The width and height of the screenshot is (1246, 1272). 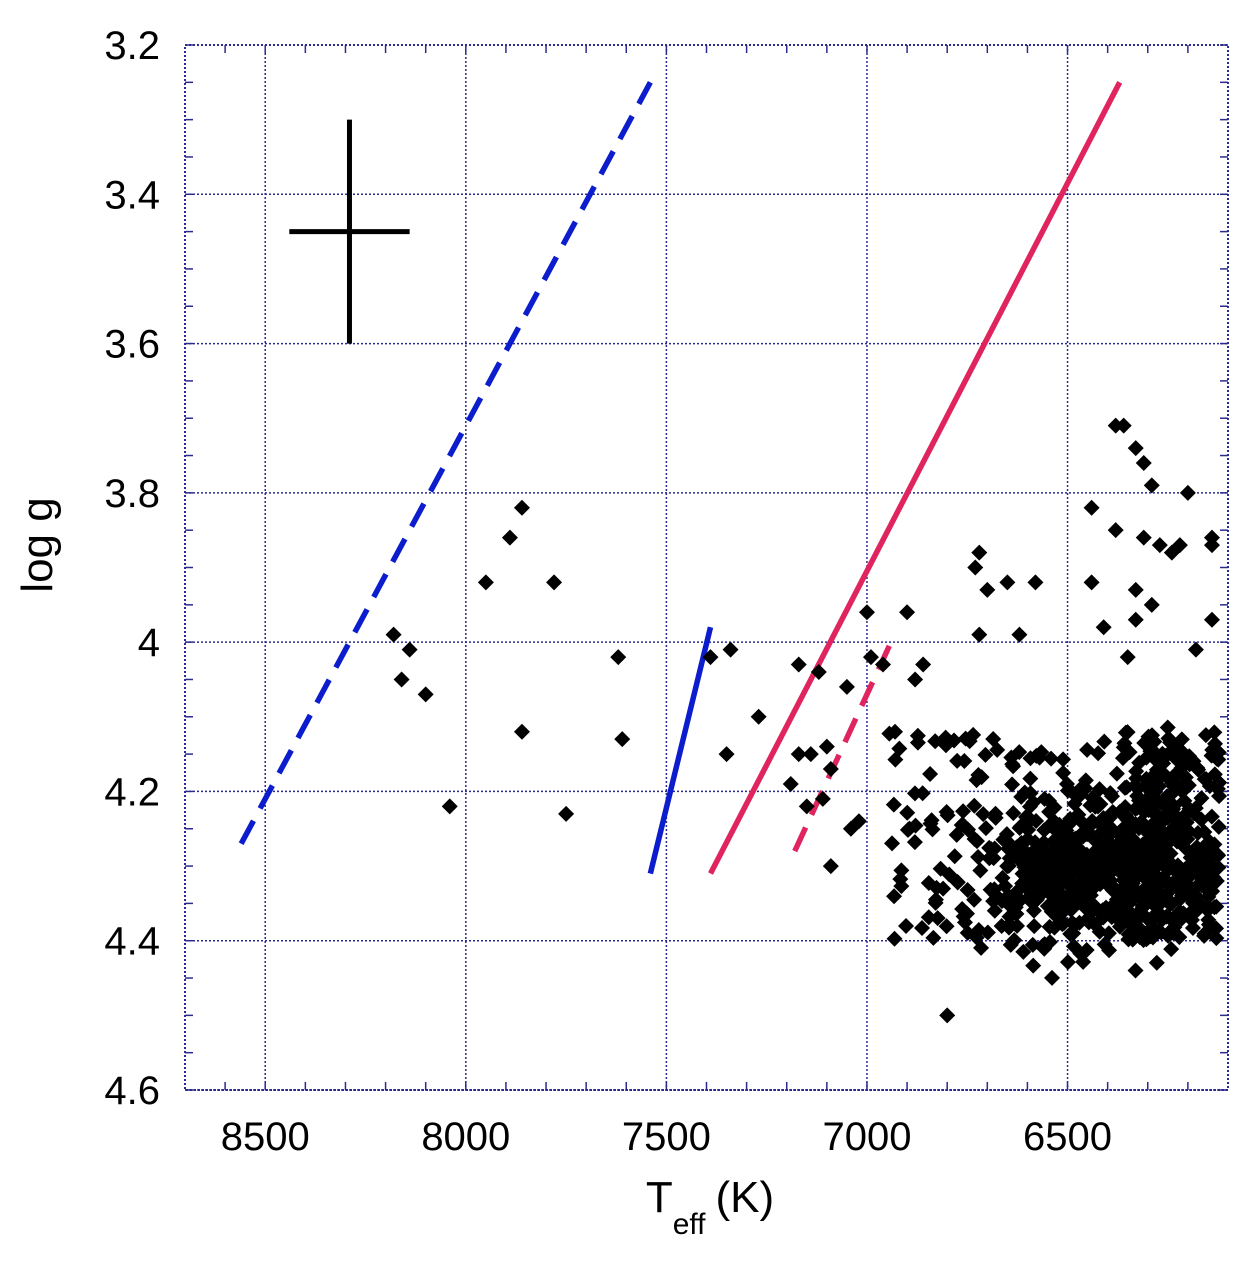 I want to click on x-tick-label: 6500, so click(x=1067, y=1137).